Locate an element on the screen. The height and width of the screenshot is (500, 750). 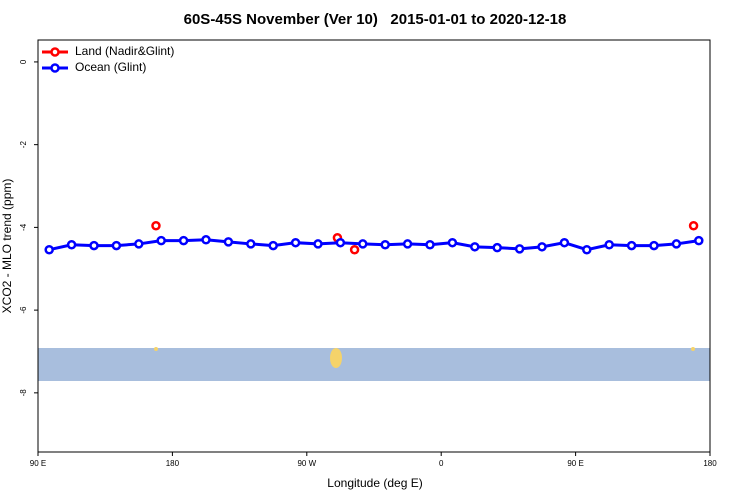
y-tick-label: 0 is located at coordinates (23, 61).